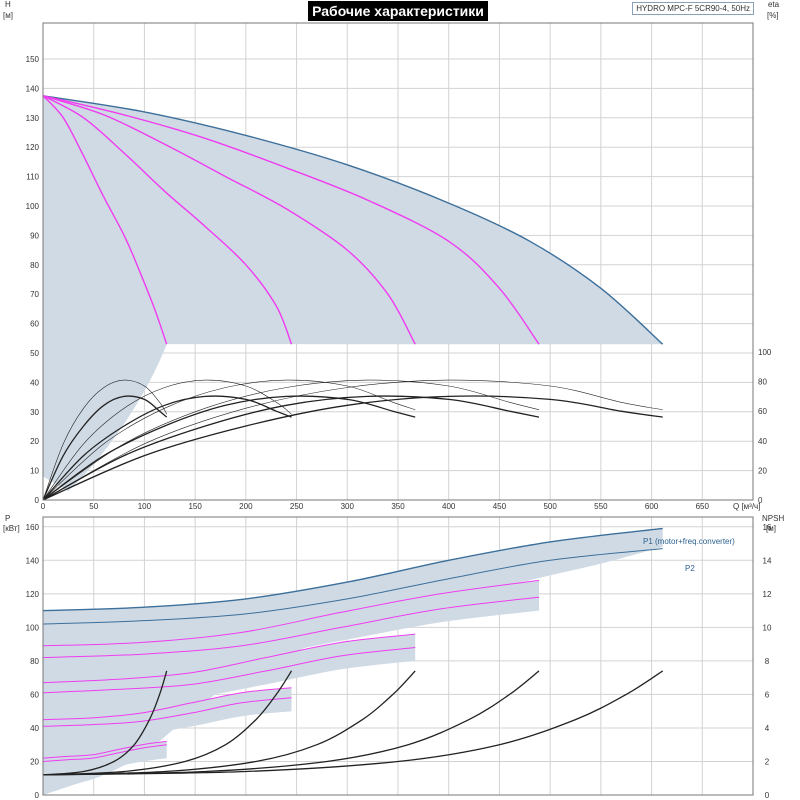 Image resolution: width=800 pixels, height=800 pixels. Describe the element at coordinates (34, 235) in the screenshot. I see `y-tick-label-h: 90` at that location.